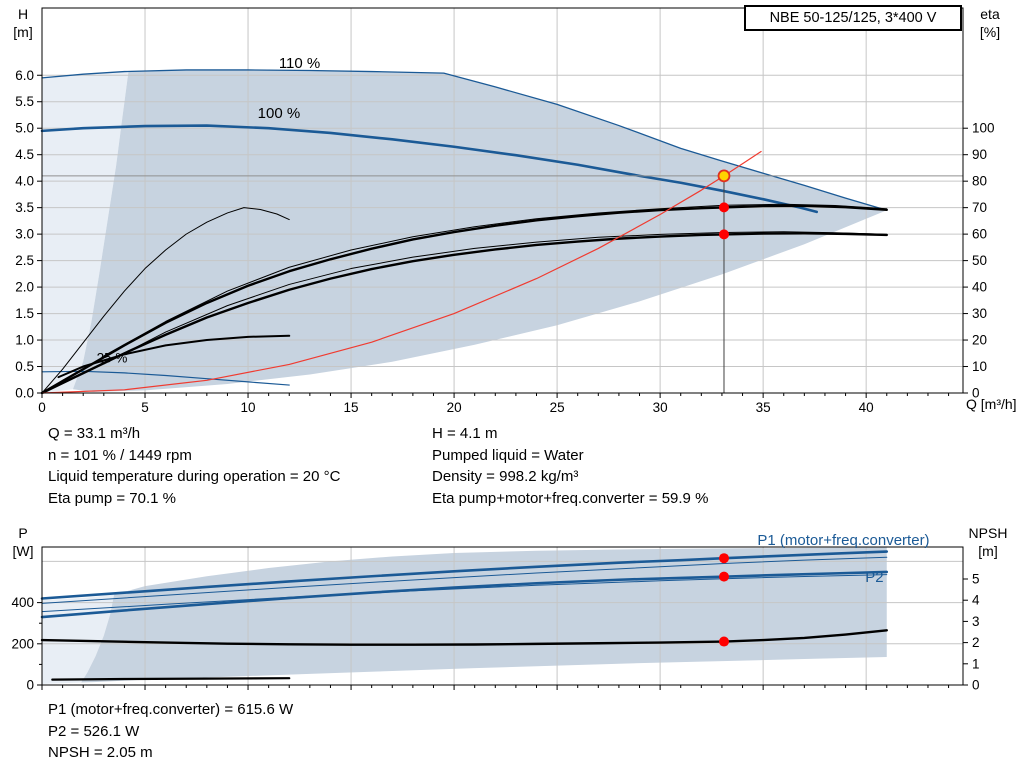 The width and height of the screenshot is (1024, 781). Describe the element at coordinates (495, 298) in the screenshot. I see `eta-total-upper` at that location.